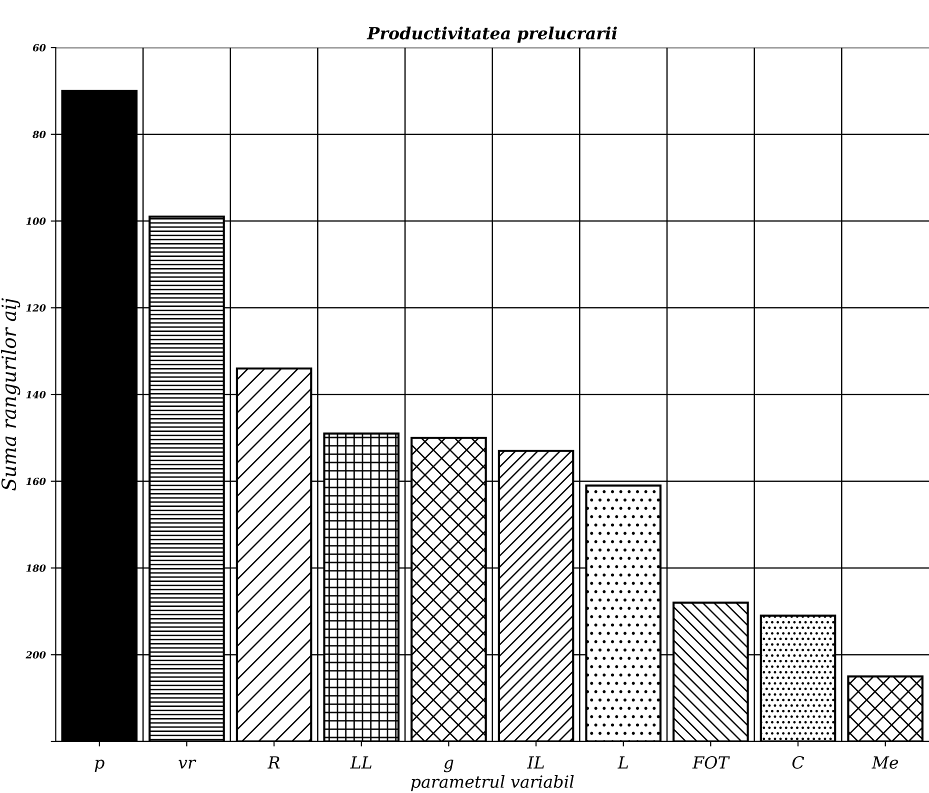 The height and width of the screenshot is (793, 929). What do you see at coordinates (274, 762) in the screenshot?
I see `x-tick-label: R` at bounding box center [274, 762].